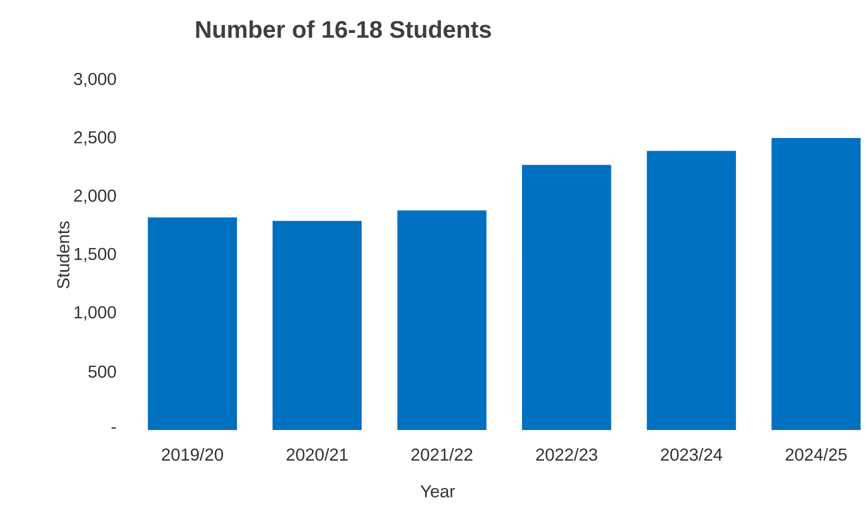 This screenshot has width=866, height=506. What do you see at coordinates (567, 454) in the screenshot?
I see `x-tick-label: 2022/23` at bounding box center [567, 454].